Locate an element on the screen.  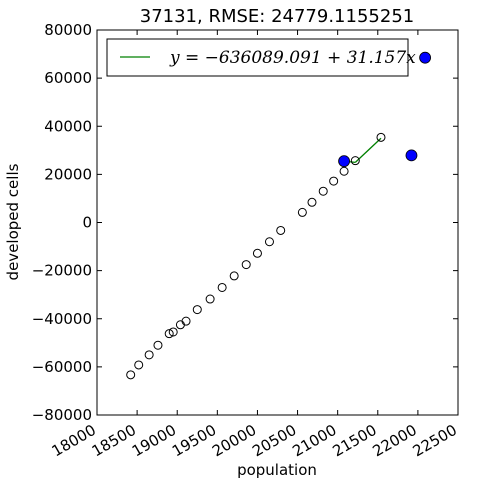
x-tick-label: 21000 is located at coordinates (314, 440).